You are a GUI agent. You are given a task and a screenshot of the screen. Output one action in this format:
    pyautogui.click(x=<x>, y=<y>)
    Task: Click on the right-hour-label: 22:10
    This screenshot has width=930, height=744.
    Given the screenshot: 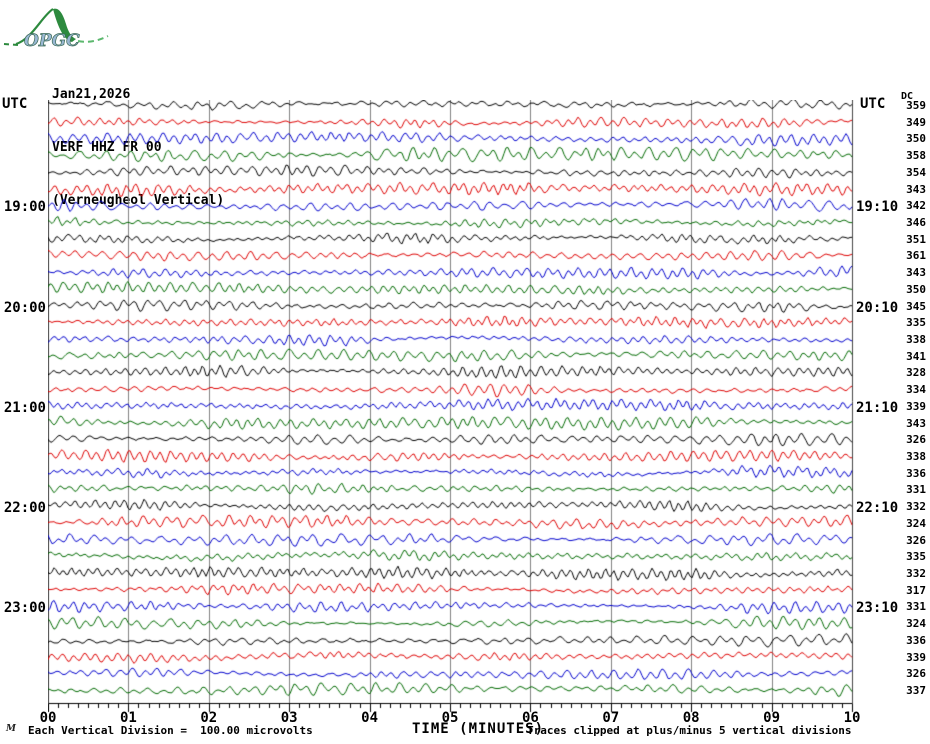 What is the action you would take?
    pyautogui.click(x=877, y=508)
    